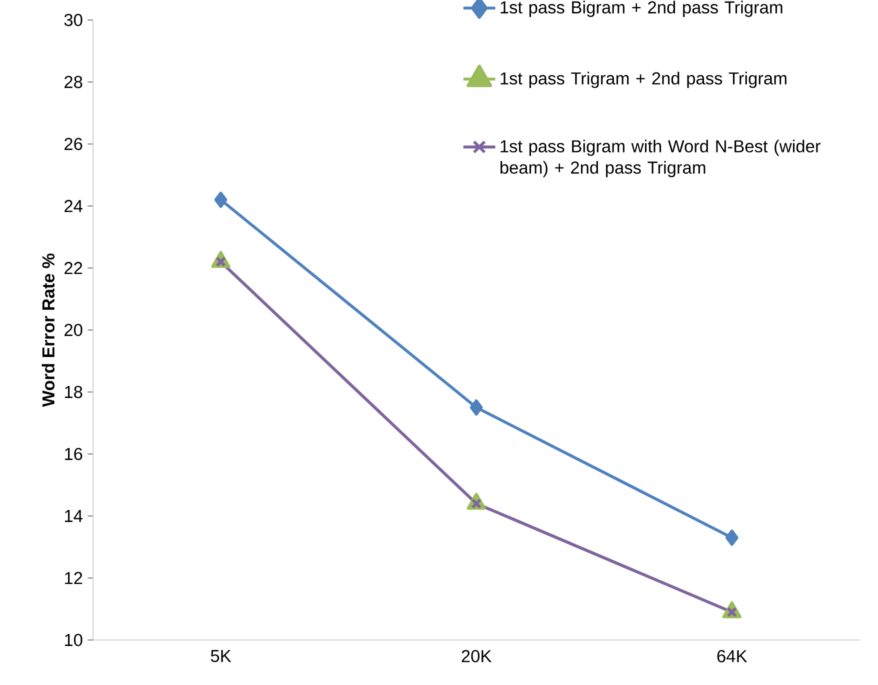 This screenshot has width=878, height=685. I want to click on y-tick-label: 24, so click(73, 206).